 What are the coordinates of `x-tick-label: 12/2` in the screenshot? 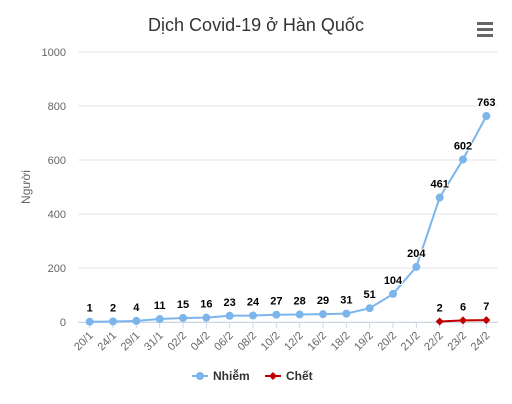 It's located at (294, 342).